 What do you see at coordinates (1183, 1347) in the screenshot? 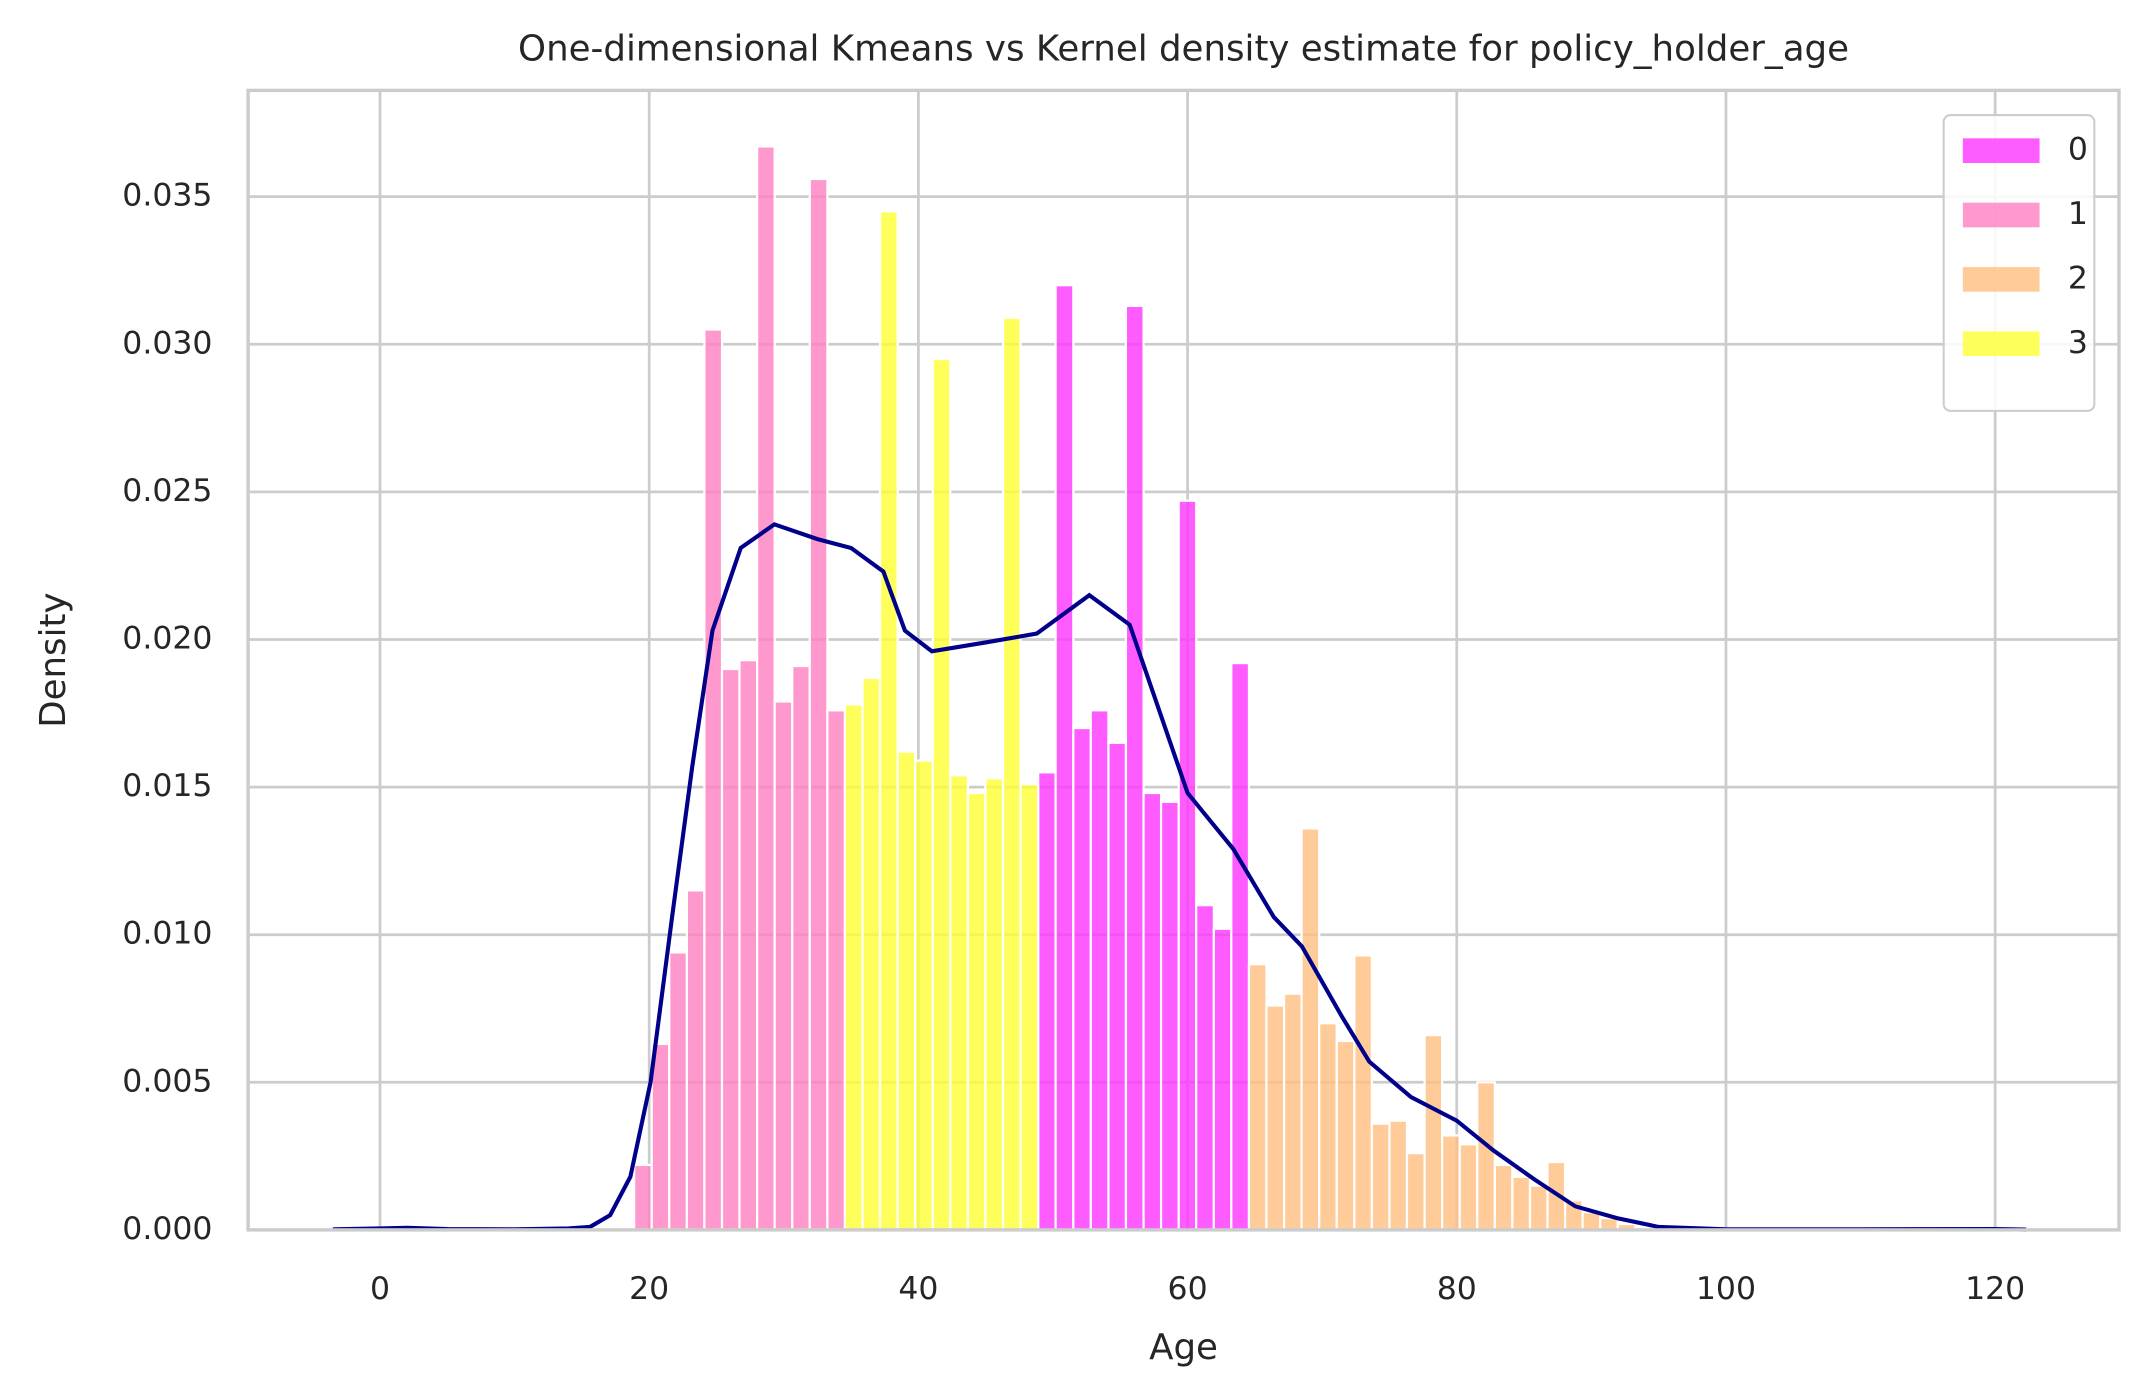
I see `x-axis-label: Age` at bounding box center [1183, 1347].